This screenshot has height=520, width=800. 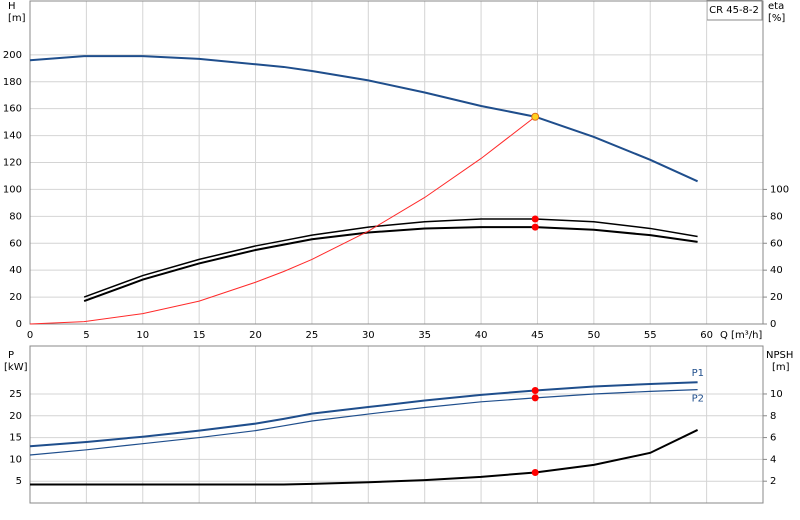 I want to click on y2-unit: [m], so click(x=781, y=367).